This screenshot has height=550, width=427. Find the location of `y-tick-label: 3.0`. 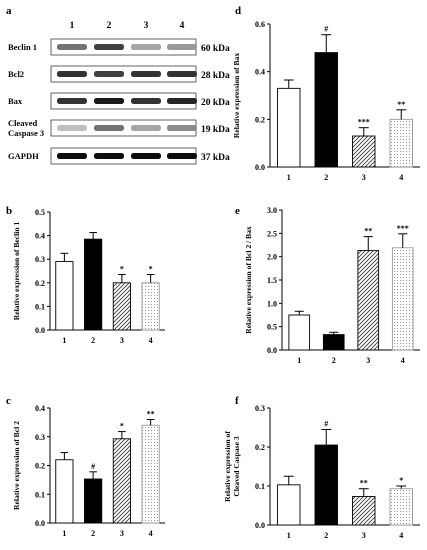

y-tick-label: 3.0 is located at coordinates (272, 210).